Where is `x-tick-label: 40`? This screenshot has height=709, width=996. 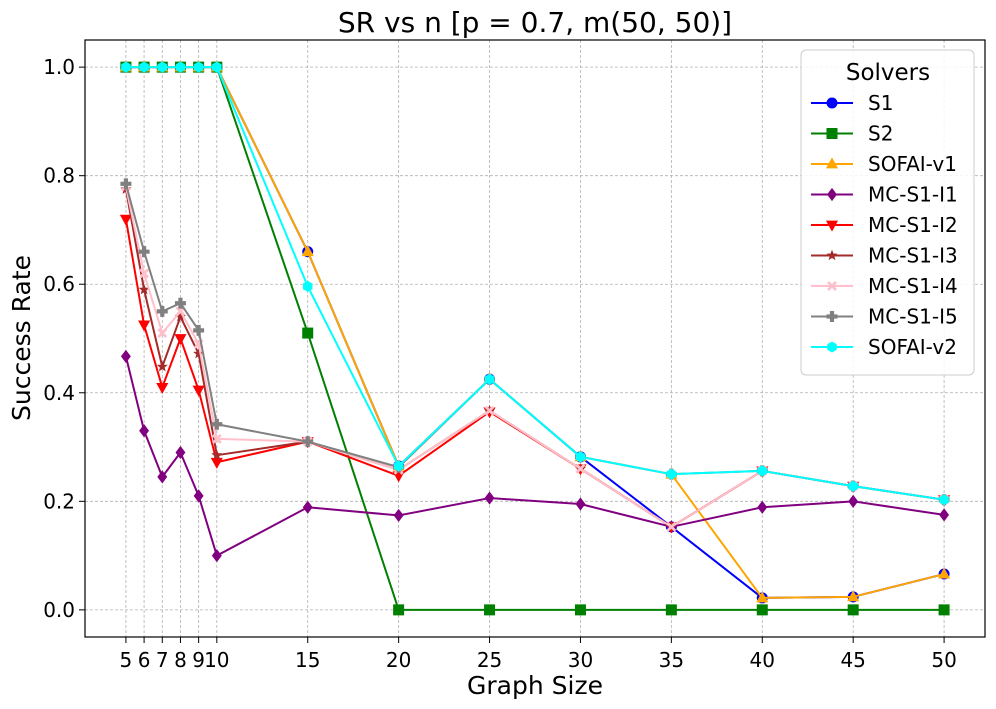 x-tick-label: 40 is located at coordinates (762, 660).